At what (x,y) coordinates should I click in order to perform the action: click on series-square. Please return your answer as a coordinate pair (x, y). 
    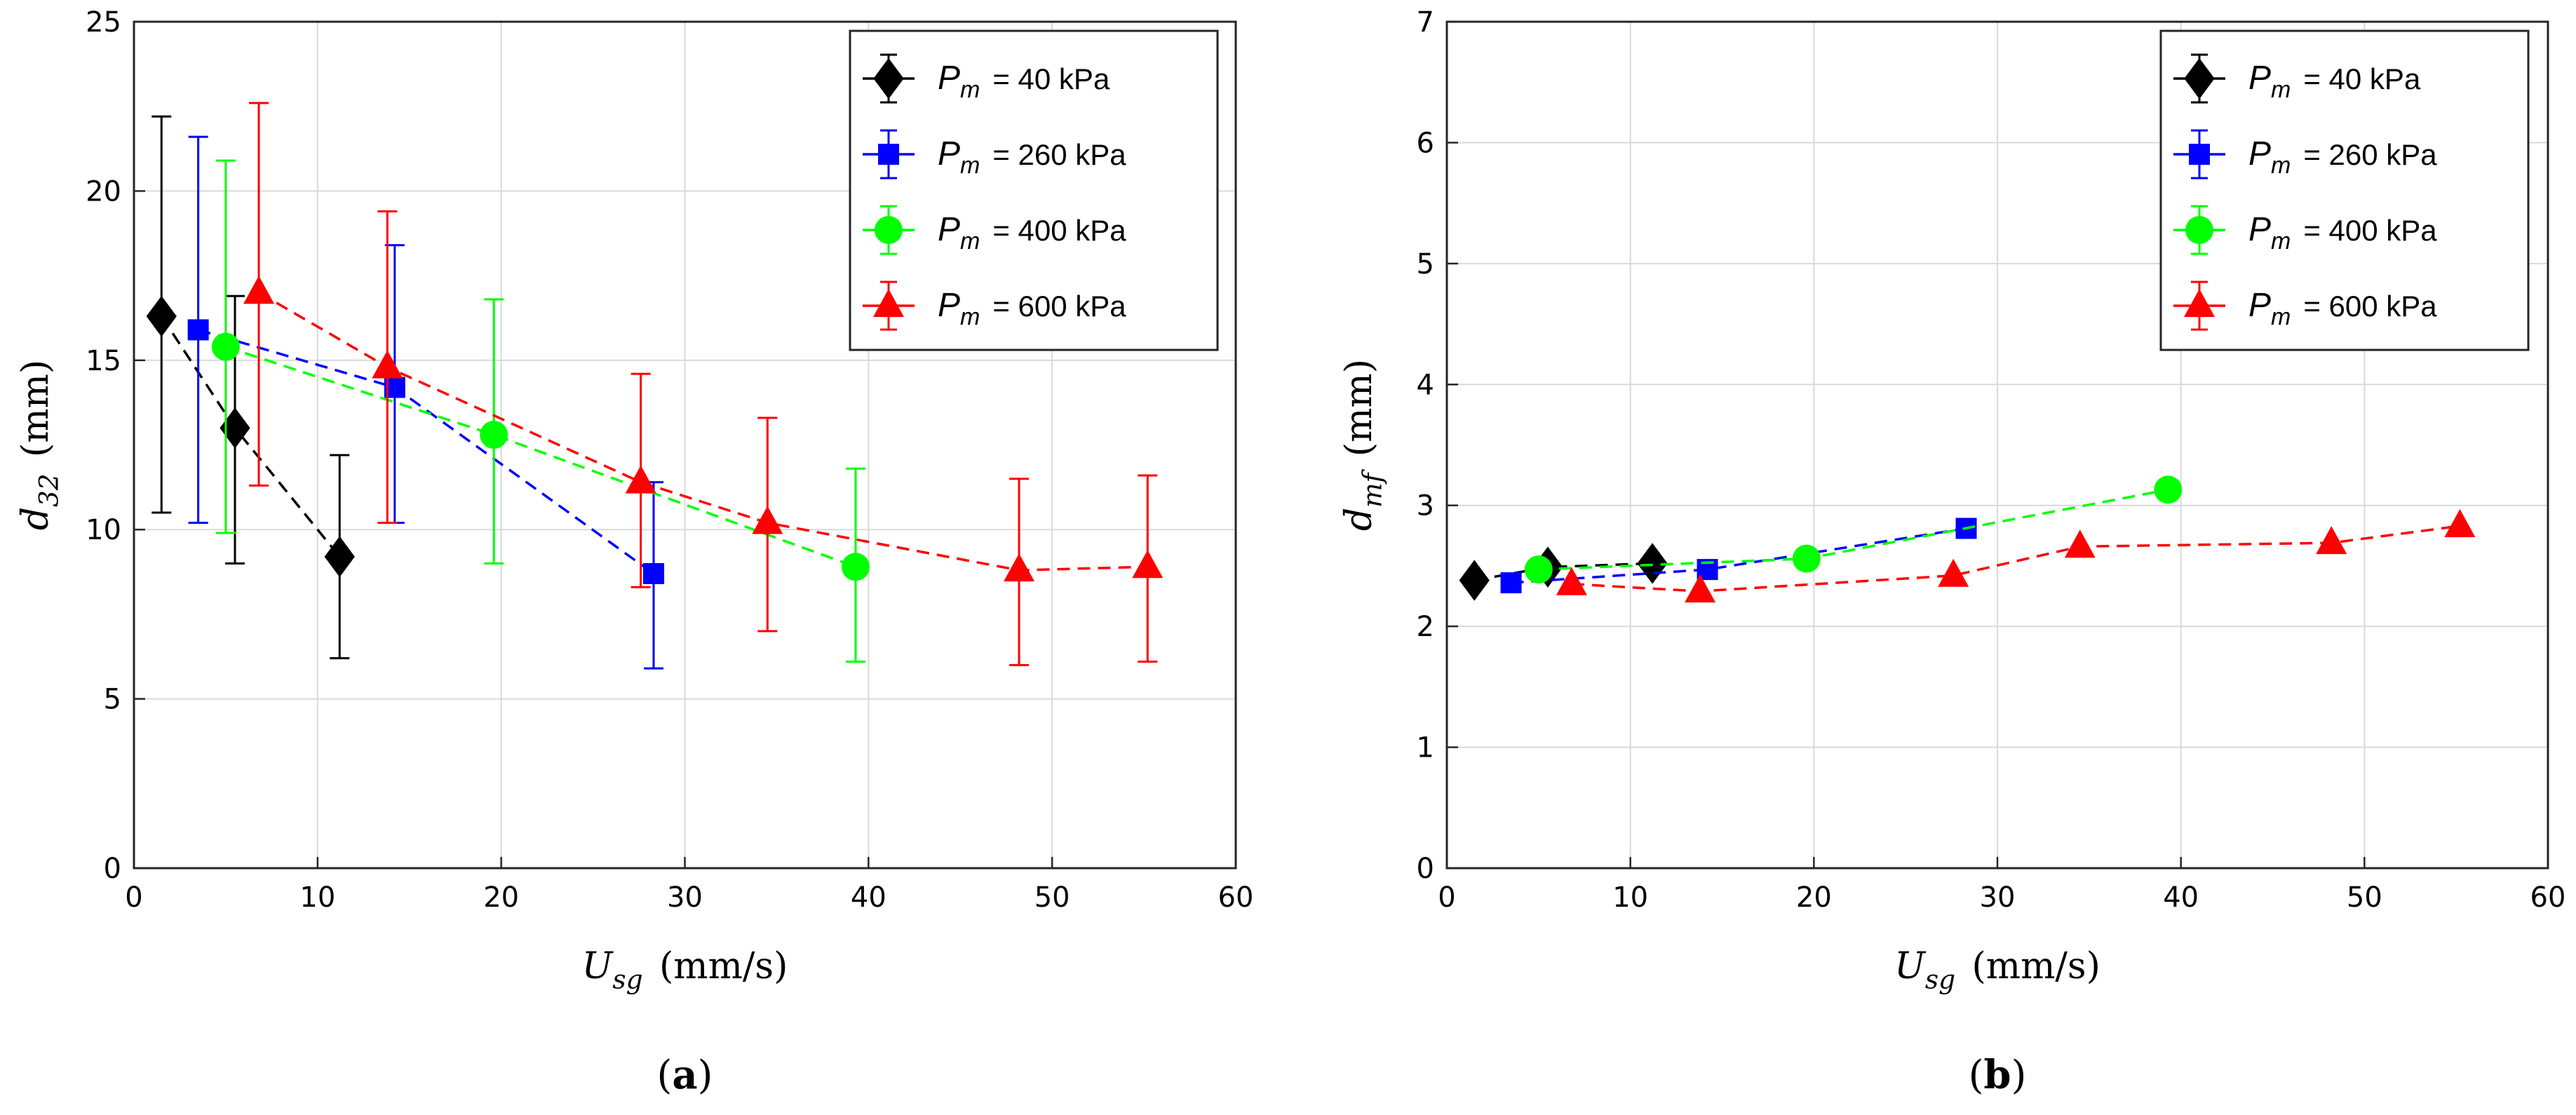
    Looking at the image, I should click on (425, 402).